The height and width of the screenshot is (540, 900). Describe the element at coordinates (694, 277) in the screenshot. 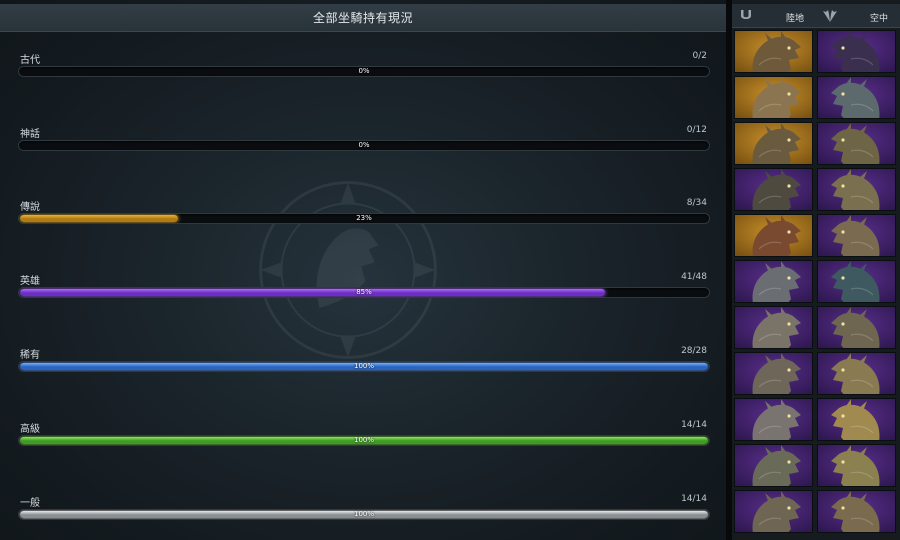

I see `grade-count: 41/48` at that location.